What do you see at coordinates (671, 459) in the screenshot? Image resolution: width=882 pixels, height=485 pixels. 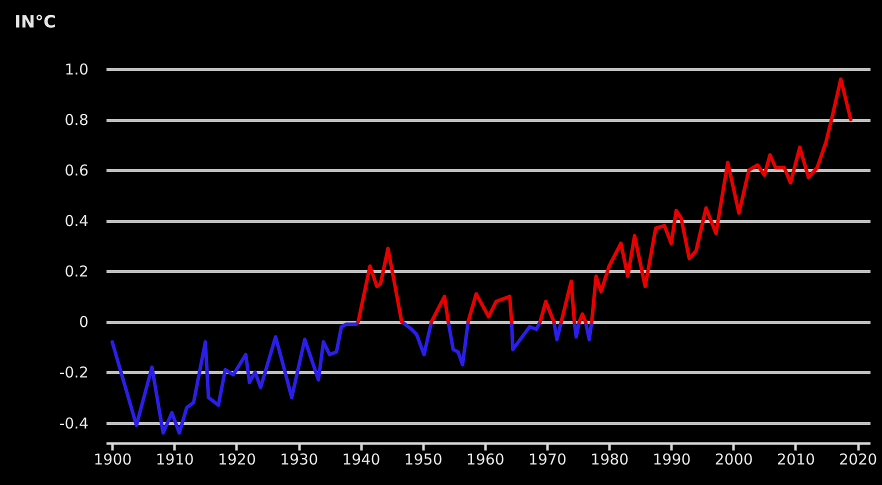 I see `x-tick-label: 1990` at bounding box center [671, 459].